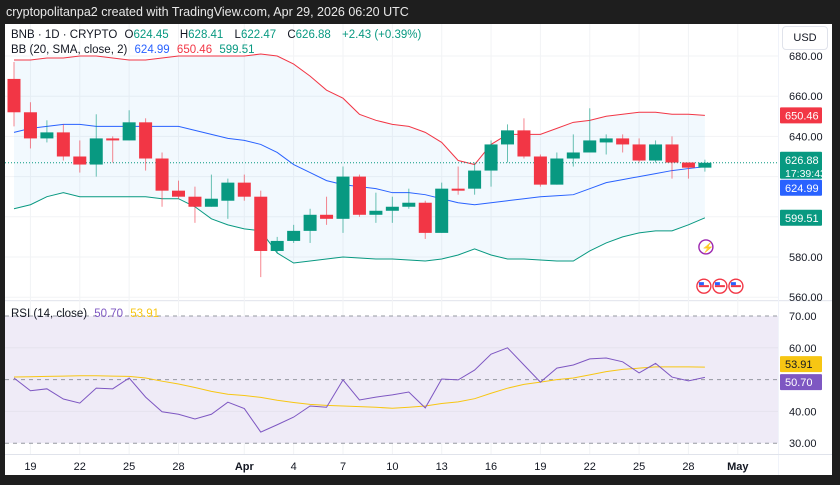 The width and height of the screenshot is (840, 485). I want to click on high-value: 628.41, so click(206, 35).